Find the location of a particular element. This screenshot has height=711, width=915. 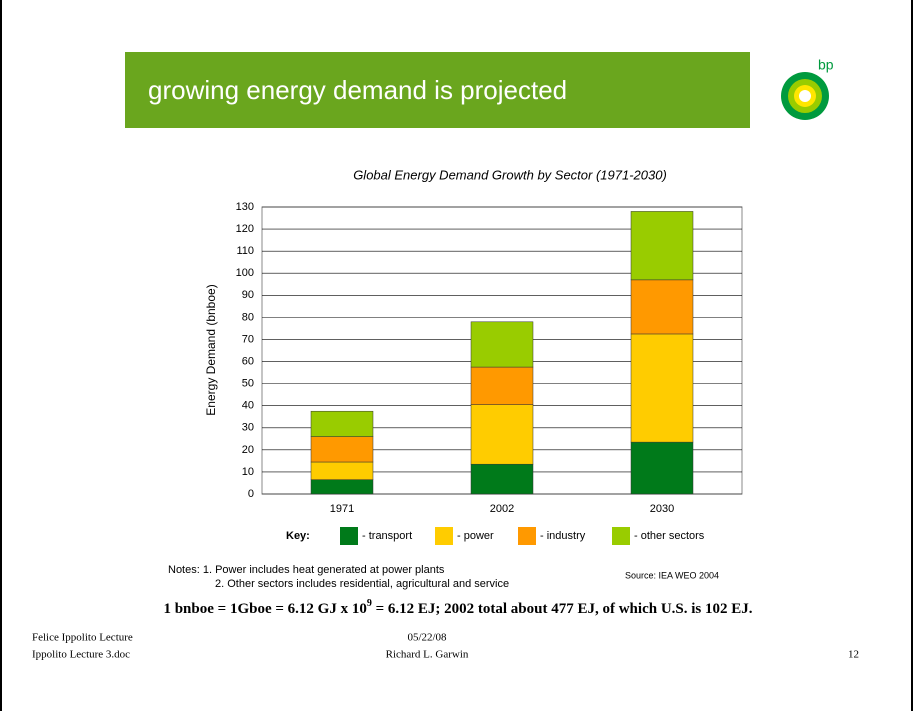

y-tick-label: 60 is located at coordinates (248, 361).